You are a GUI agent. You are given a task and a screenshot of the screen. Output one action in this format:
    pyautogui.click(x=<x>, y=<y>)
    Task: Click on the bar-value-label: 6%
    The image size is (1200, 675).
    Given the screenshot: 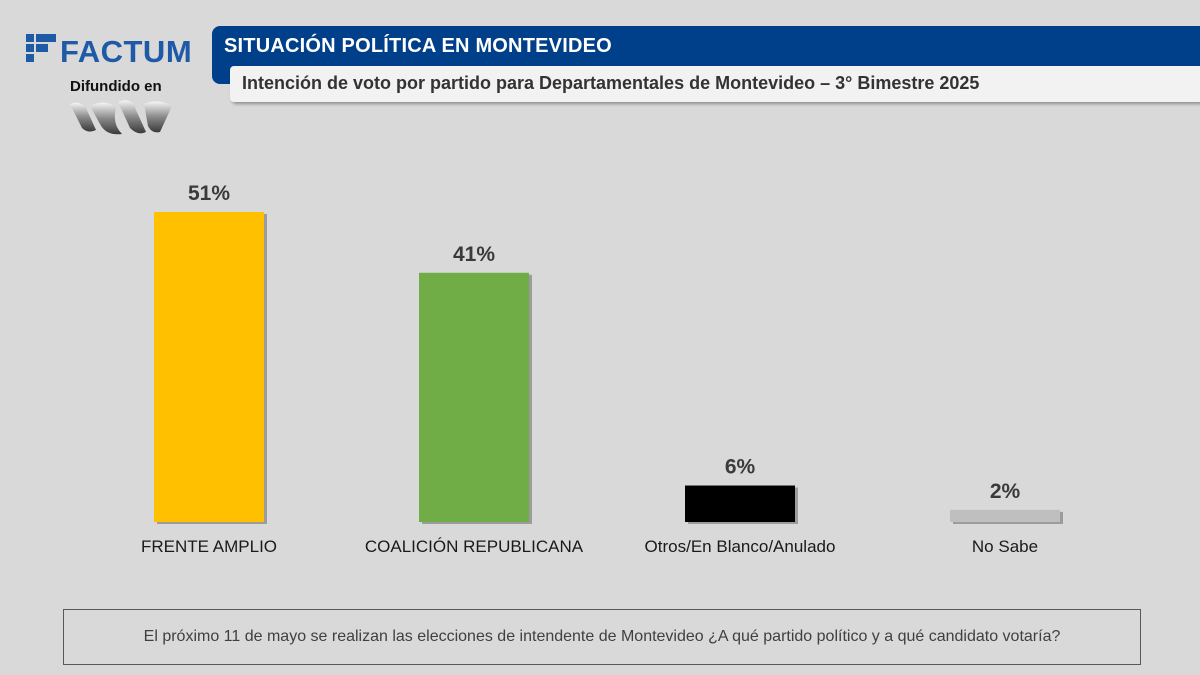 What is the action you would take?
    pyautogui.click(x=740, y=467)
    